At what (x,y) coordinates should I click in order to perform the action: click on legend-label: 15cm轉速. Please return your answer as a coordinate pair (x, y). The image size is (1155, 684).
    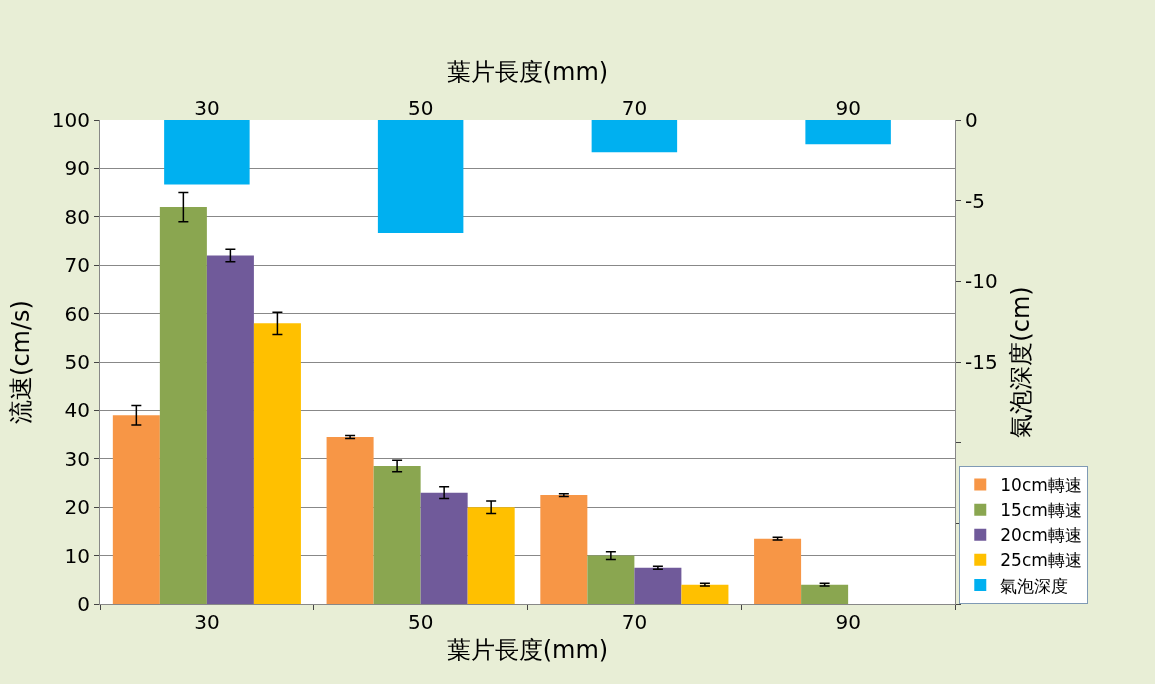
    Looking at the image, I should click on (1041, 510).